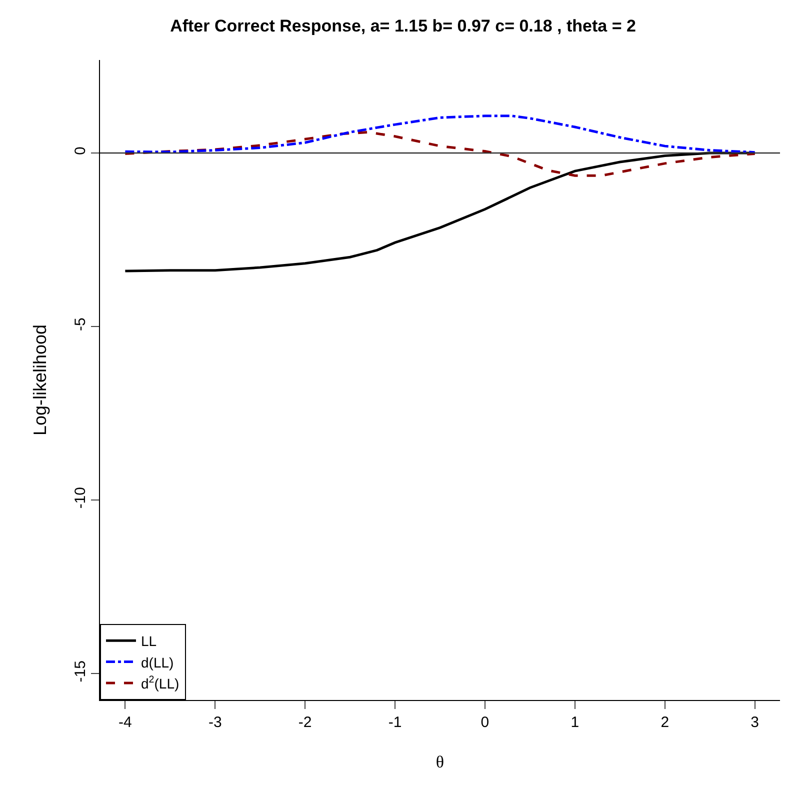  What do you see at coordinates (395, 722) in the screenshot?
I see `x-tick-label: -1` at bounding box center [395, 722].